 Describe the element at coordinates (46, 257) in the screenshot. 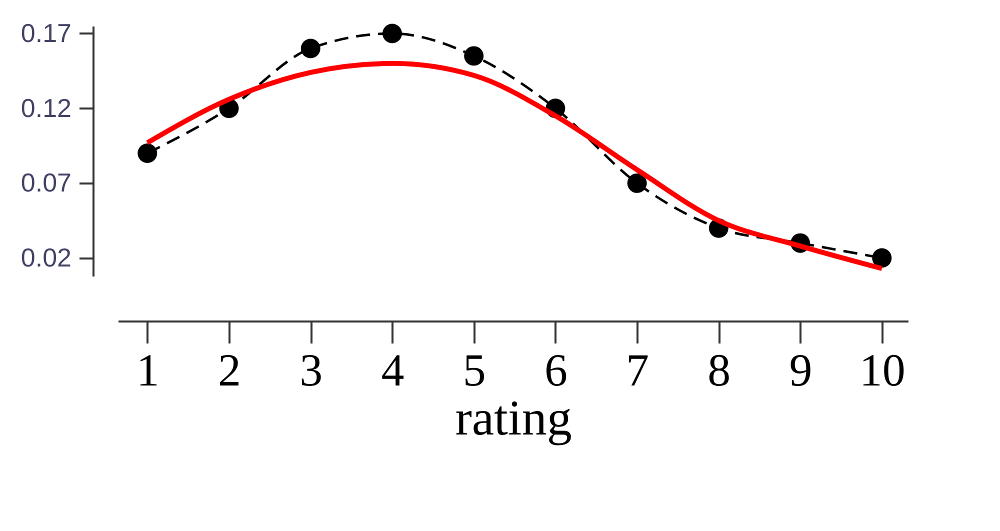

I see `y-tick-label: 0.02` at that location.